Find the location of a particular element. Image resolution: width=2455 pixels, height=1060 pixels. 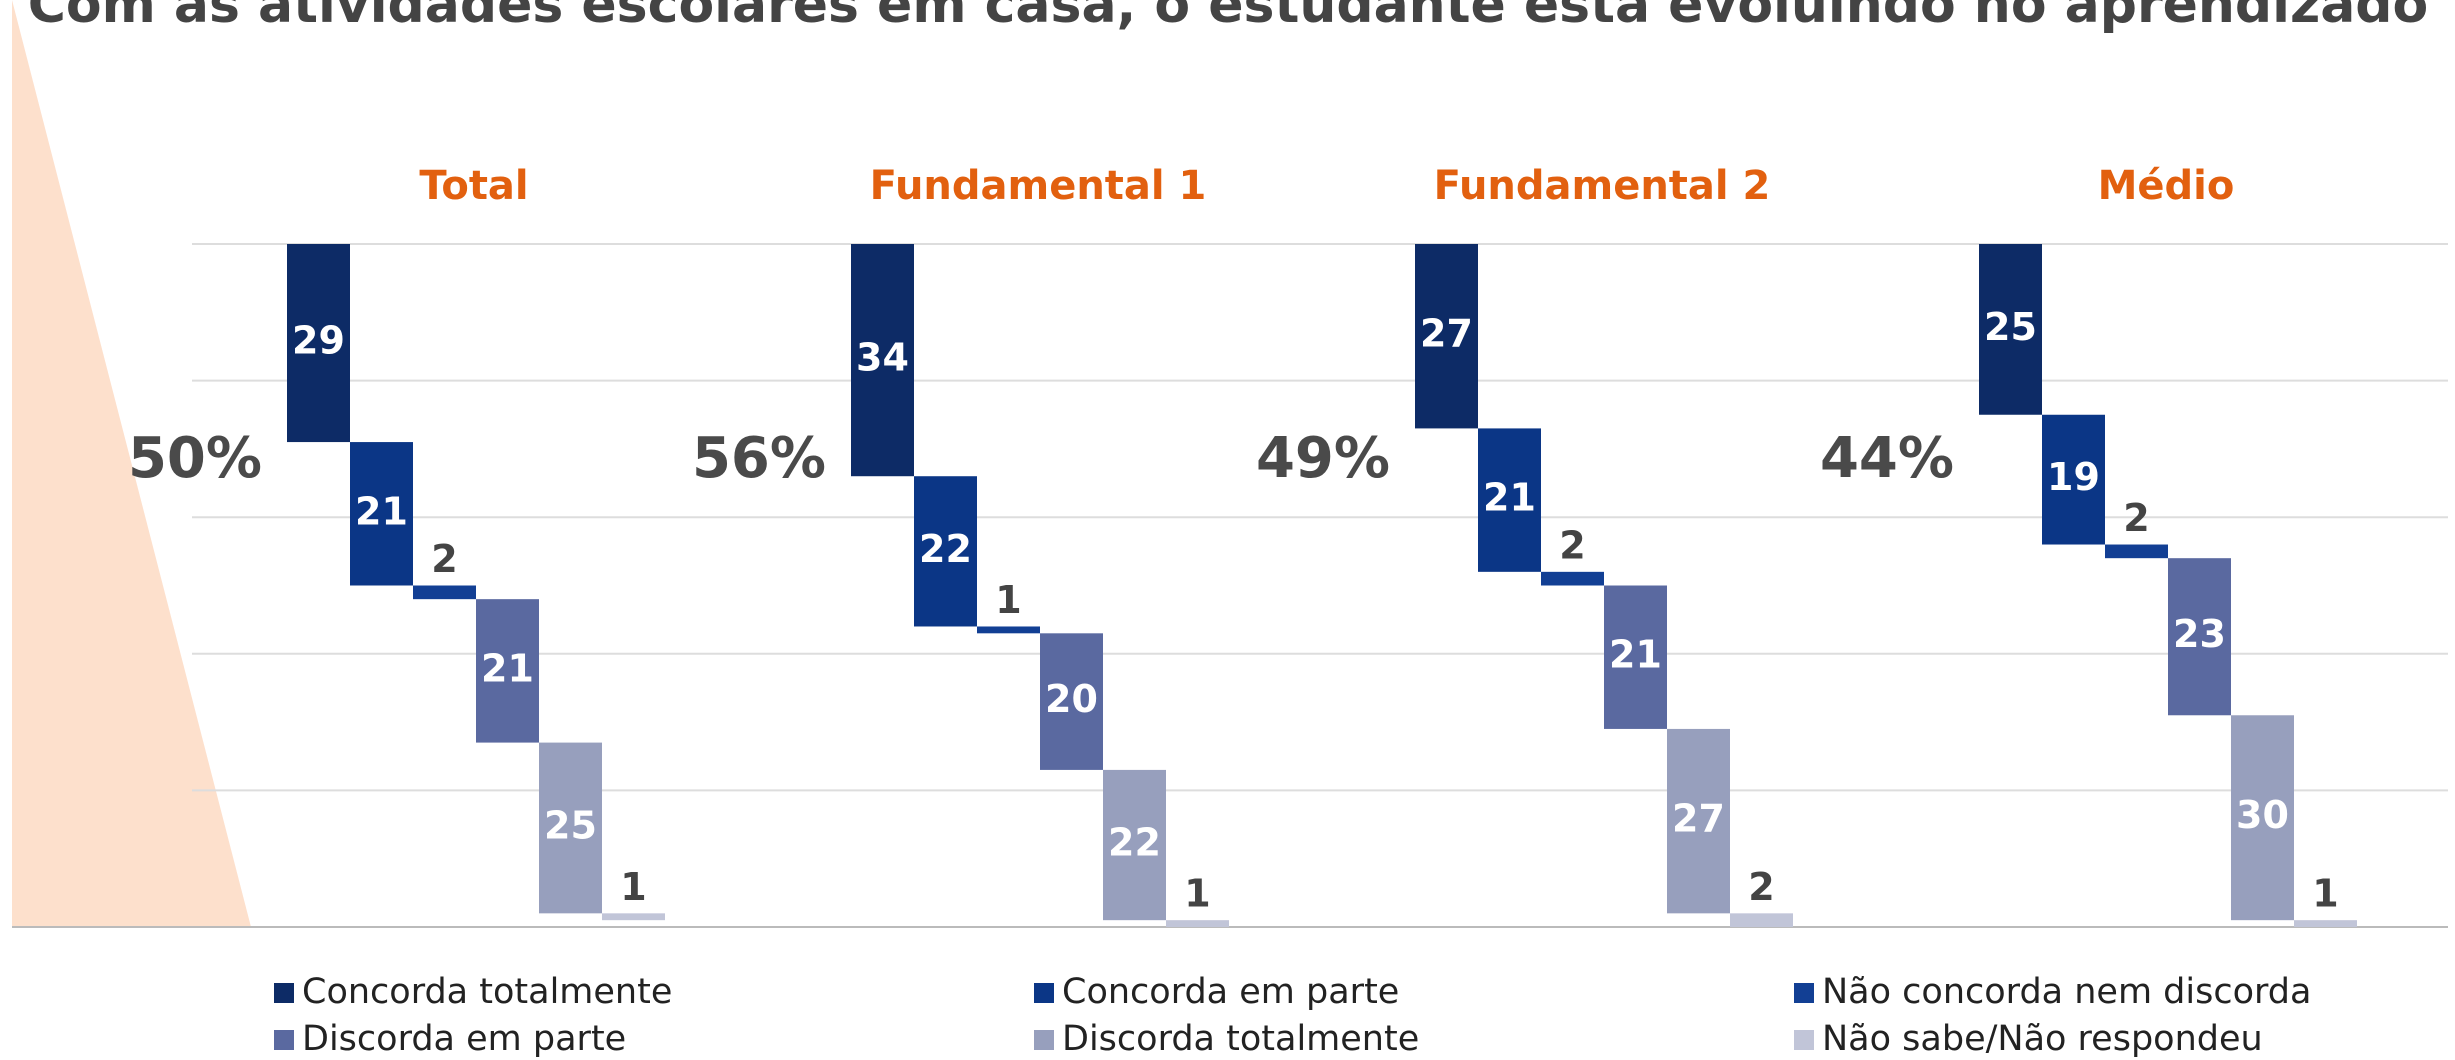

group-percent: 44% is located at coordinates (1887, 458).